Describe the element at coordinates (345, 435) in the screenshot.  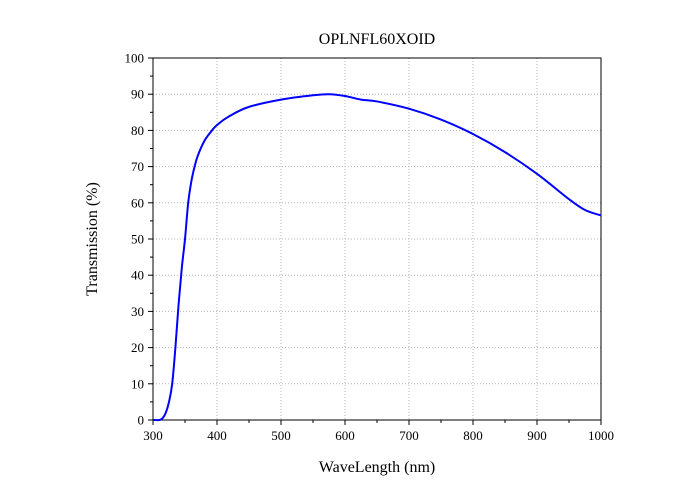
I see `x-tick-label: 600` at that location.